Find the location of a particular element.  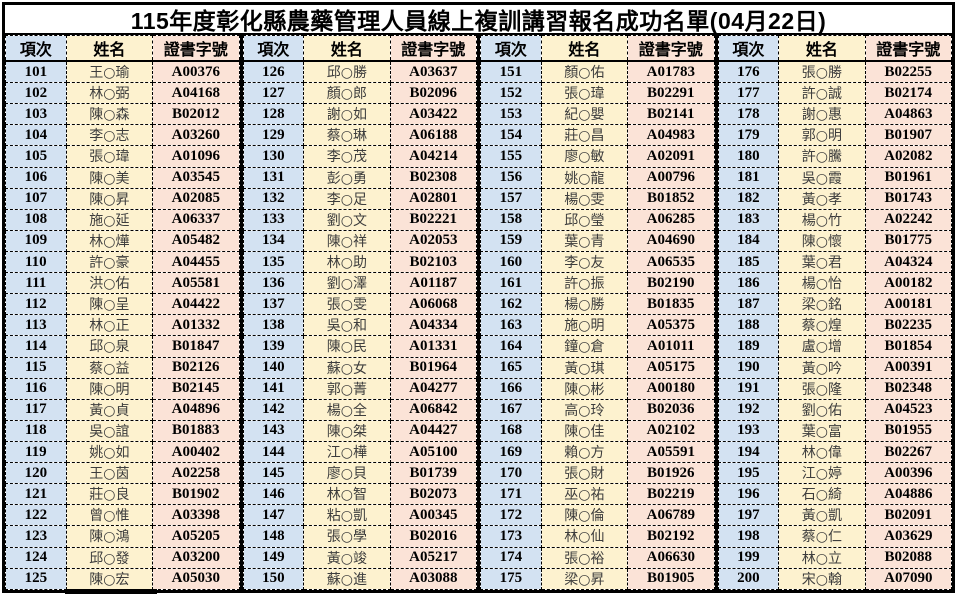

cell-cert: A00376 is located at coordinates (196, 72).